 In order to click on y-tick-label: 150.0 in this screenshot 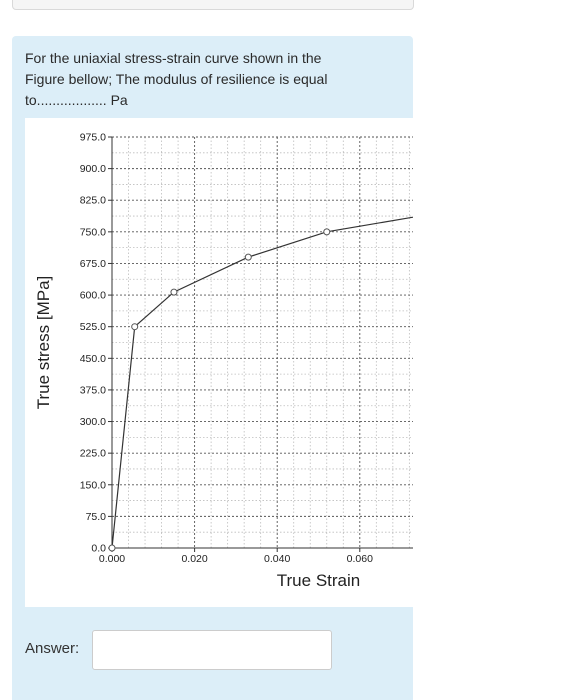, I will do `click(93, 485)`.